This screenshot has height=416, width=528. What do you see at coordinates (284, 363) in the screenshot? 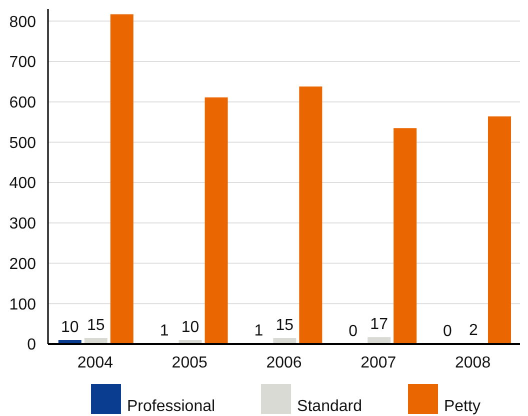
I see `x-tick-label: 2006` at bounding box center [284, 363].